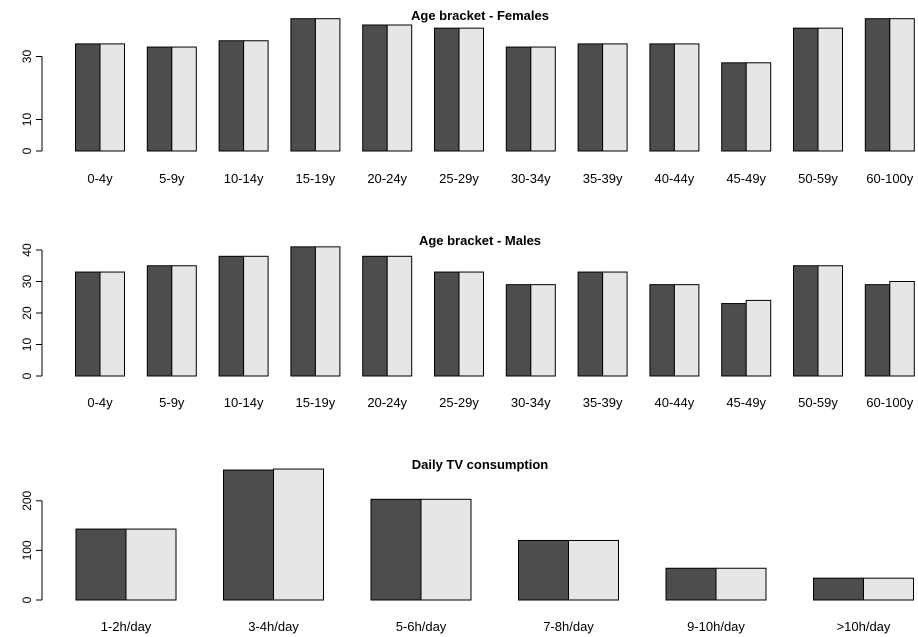  Describe the element at coordinates (818, 402) in the screenshot. I see `category-label: 50-59y` at that location.